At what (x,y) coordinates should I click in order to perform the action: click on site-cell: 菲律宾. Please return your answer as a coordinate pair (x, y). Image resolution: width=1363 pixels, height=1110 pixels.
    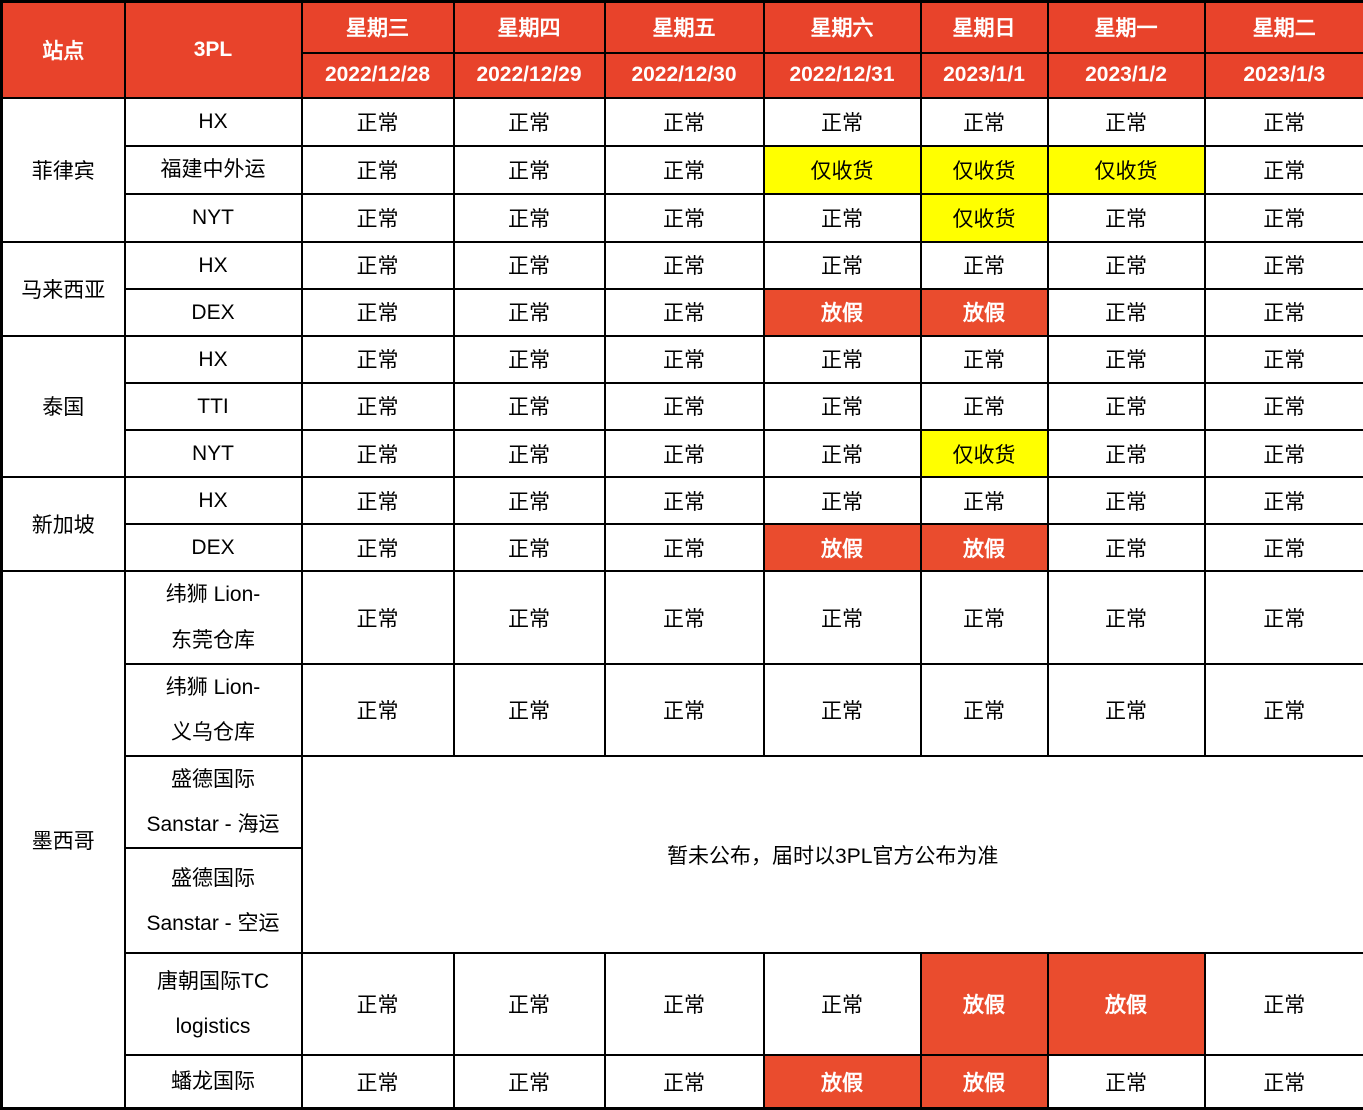
    Looking at the image, I should click on (63, 170).